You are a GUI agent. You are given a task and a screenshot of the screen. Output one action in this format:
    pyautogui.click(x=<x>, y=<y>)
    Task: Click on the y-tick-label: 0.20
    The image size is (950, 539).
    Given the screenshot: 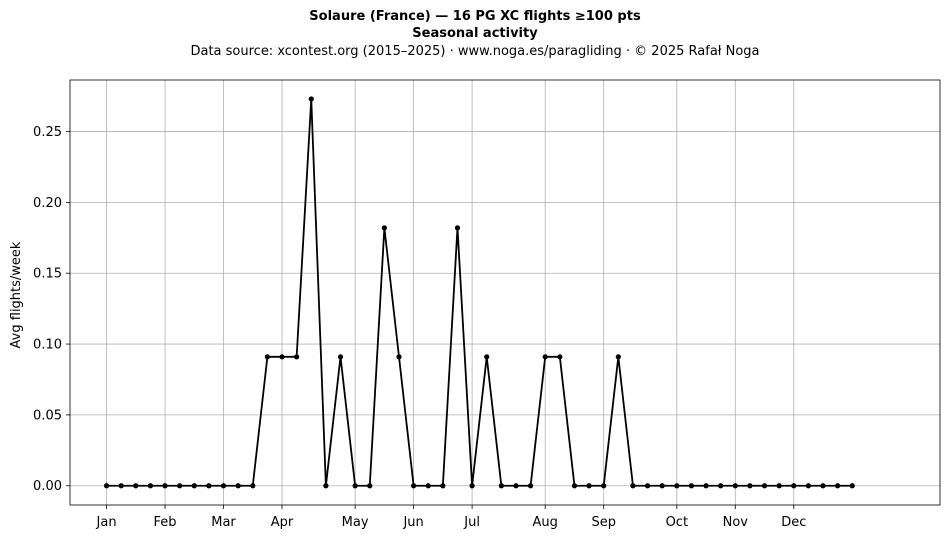 What is the action you would take?
    pyautogui.click(x=47, y=203)
    